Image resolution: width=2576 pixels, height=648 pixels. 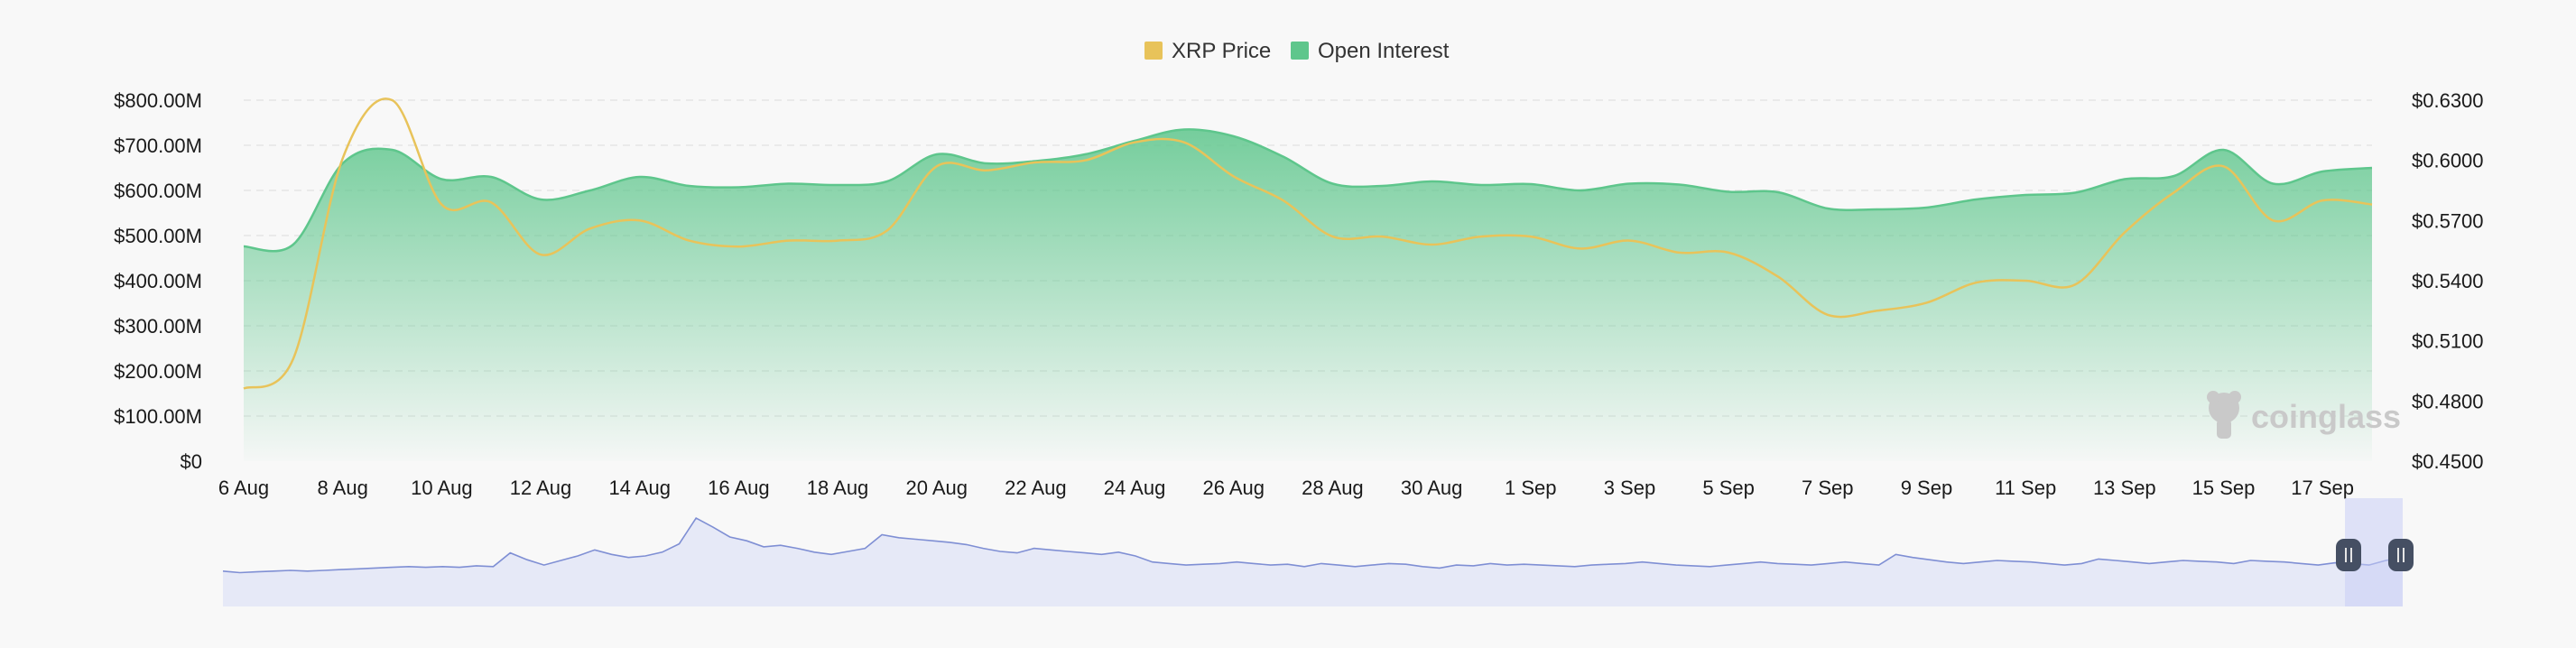 I want to click on legend: XRP Price Open Interest, so click(x=1297, y=51).